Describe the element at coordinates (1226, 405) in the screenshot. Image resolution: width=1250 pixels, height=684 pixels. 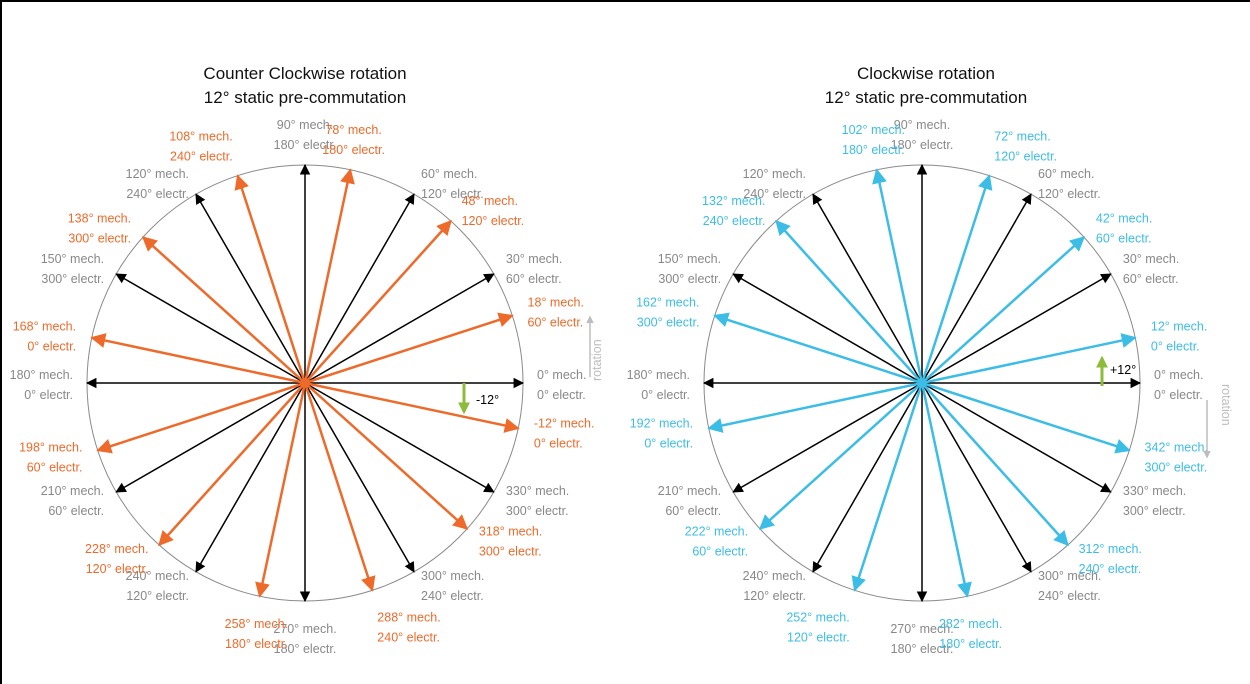
I see `diagram-cw-rotation-label: rotation` at that location.